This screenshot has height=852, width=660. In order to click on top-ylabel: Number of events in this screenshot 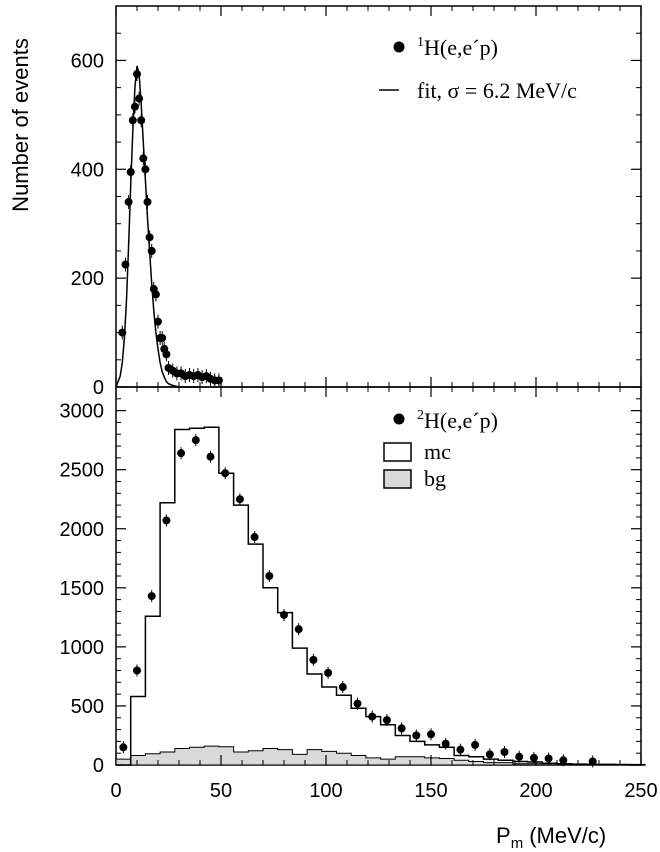, I will do `click(20, 125)`.